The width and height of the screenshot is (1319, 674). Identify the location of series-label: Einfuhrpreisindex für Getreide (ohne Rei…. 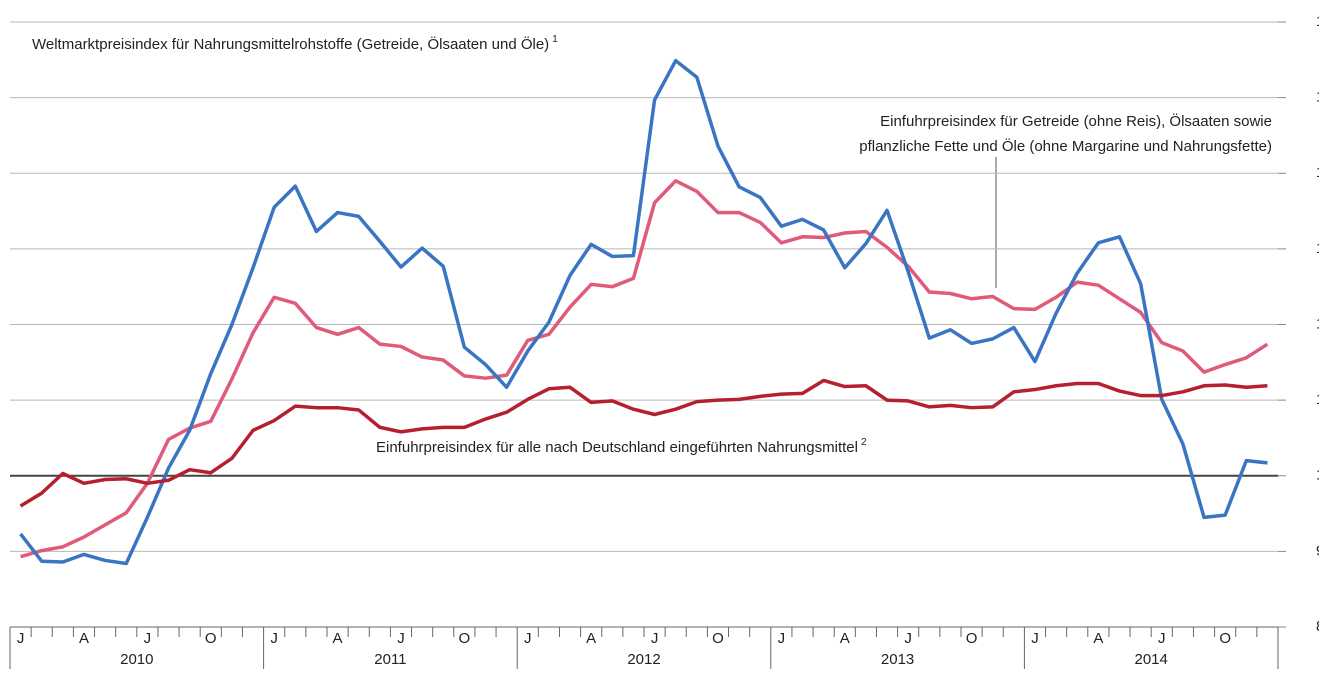
(1065, 133).